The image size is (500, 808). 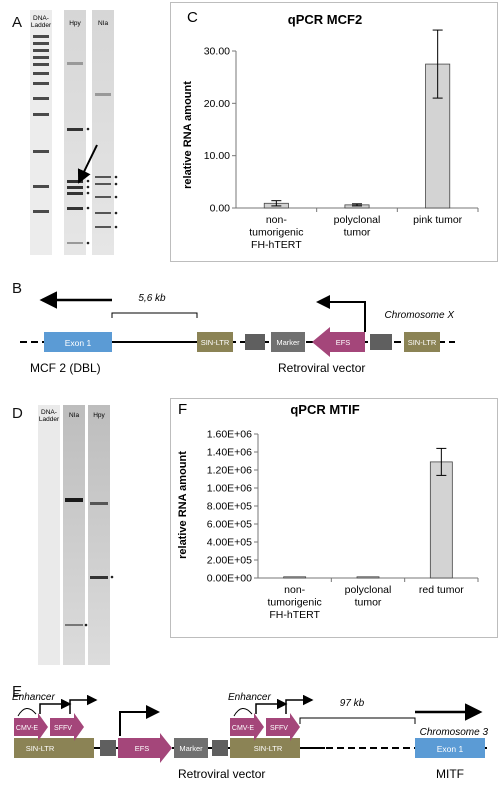 What do you see at coordinates (229, 561) in the screenshot?
I see `y-tick-label: 2.00E+05` at bounding box center [229, 561].